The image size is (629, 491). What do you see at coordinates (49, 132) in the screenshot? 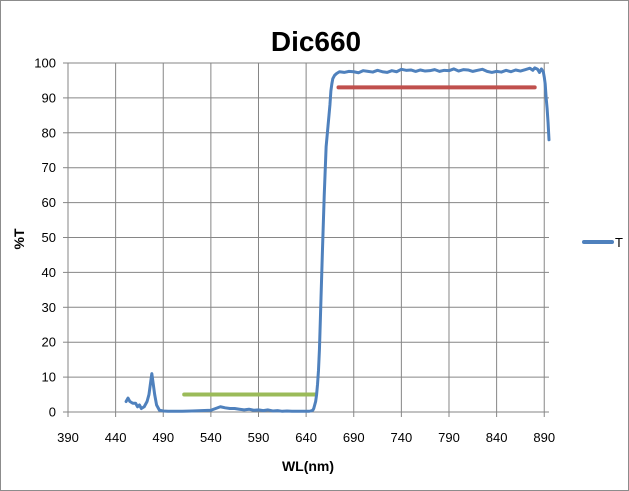
I see `y-tick-label: 80` at bounding box center [49, 132].